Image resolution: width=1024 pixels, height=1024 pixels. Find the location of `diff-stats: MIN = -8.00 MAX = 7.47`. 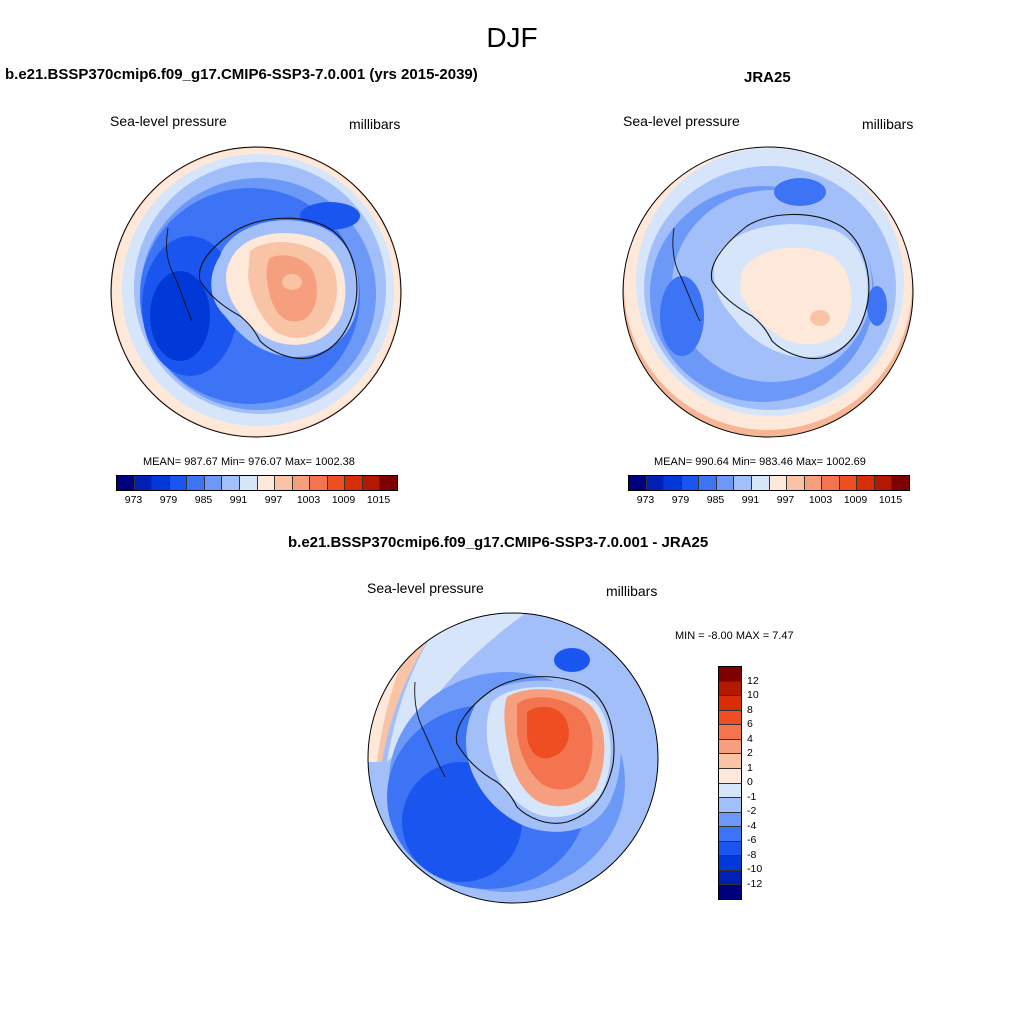

diff-stats: MIN = -8.00 MAX = 7.47 is located at coordinates (734, 636).